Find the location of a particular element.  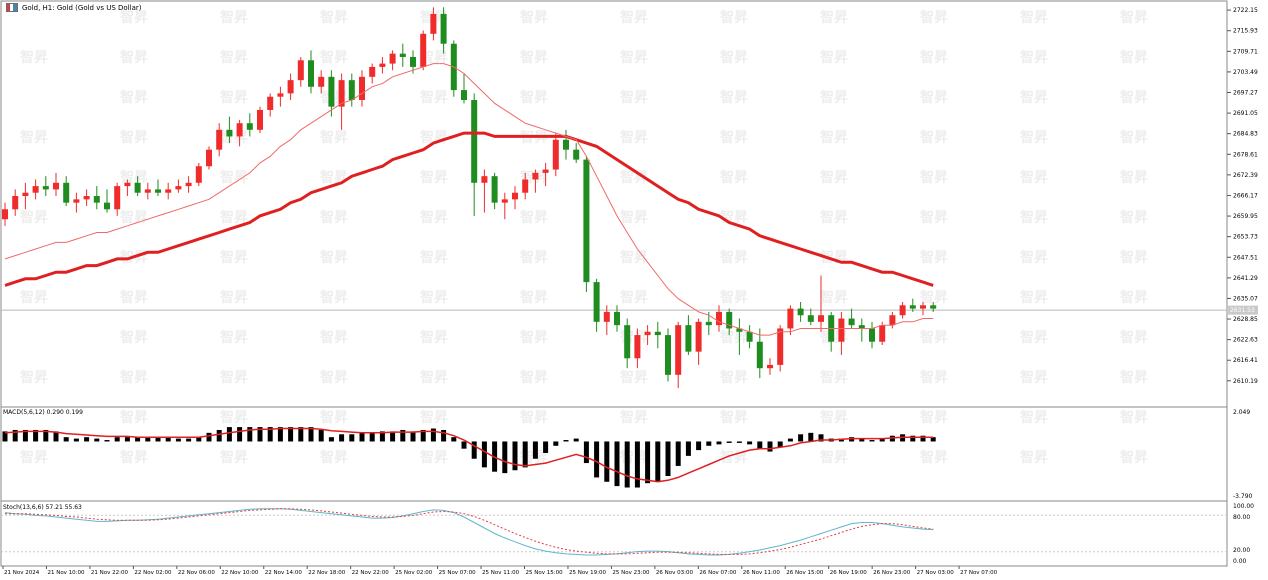

chart-title: Gold, H1: Gold (Gold vs US Dollar) is located at coordinates (82, 7).